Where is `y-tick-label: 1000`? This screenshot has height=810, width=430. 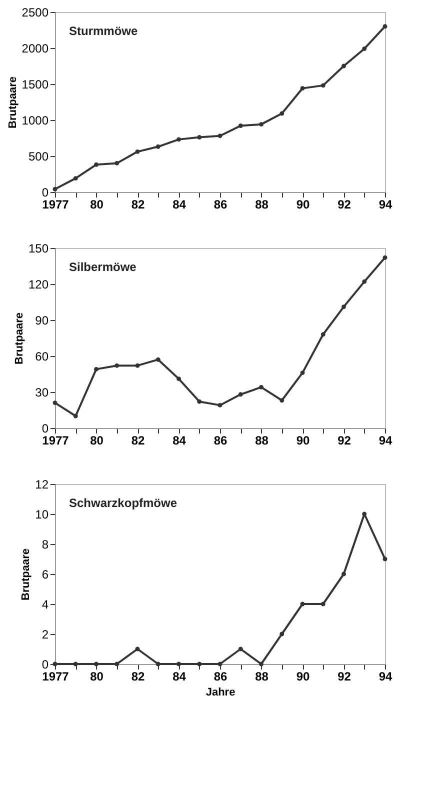
y-tick-label: 1000 is located at coordinates (35, 121).